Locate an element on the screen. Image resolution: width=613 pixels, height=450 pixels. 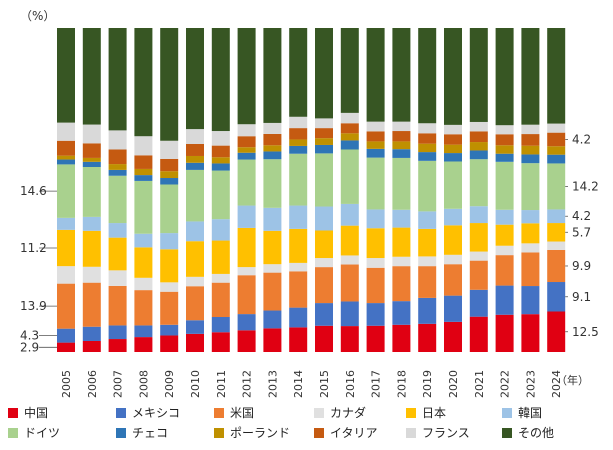
legend-item: メキシコ is located at coordinates (148, 412).